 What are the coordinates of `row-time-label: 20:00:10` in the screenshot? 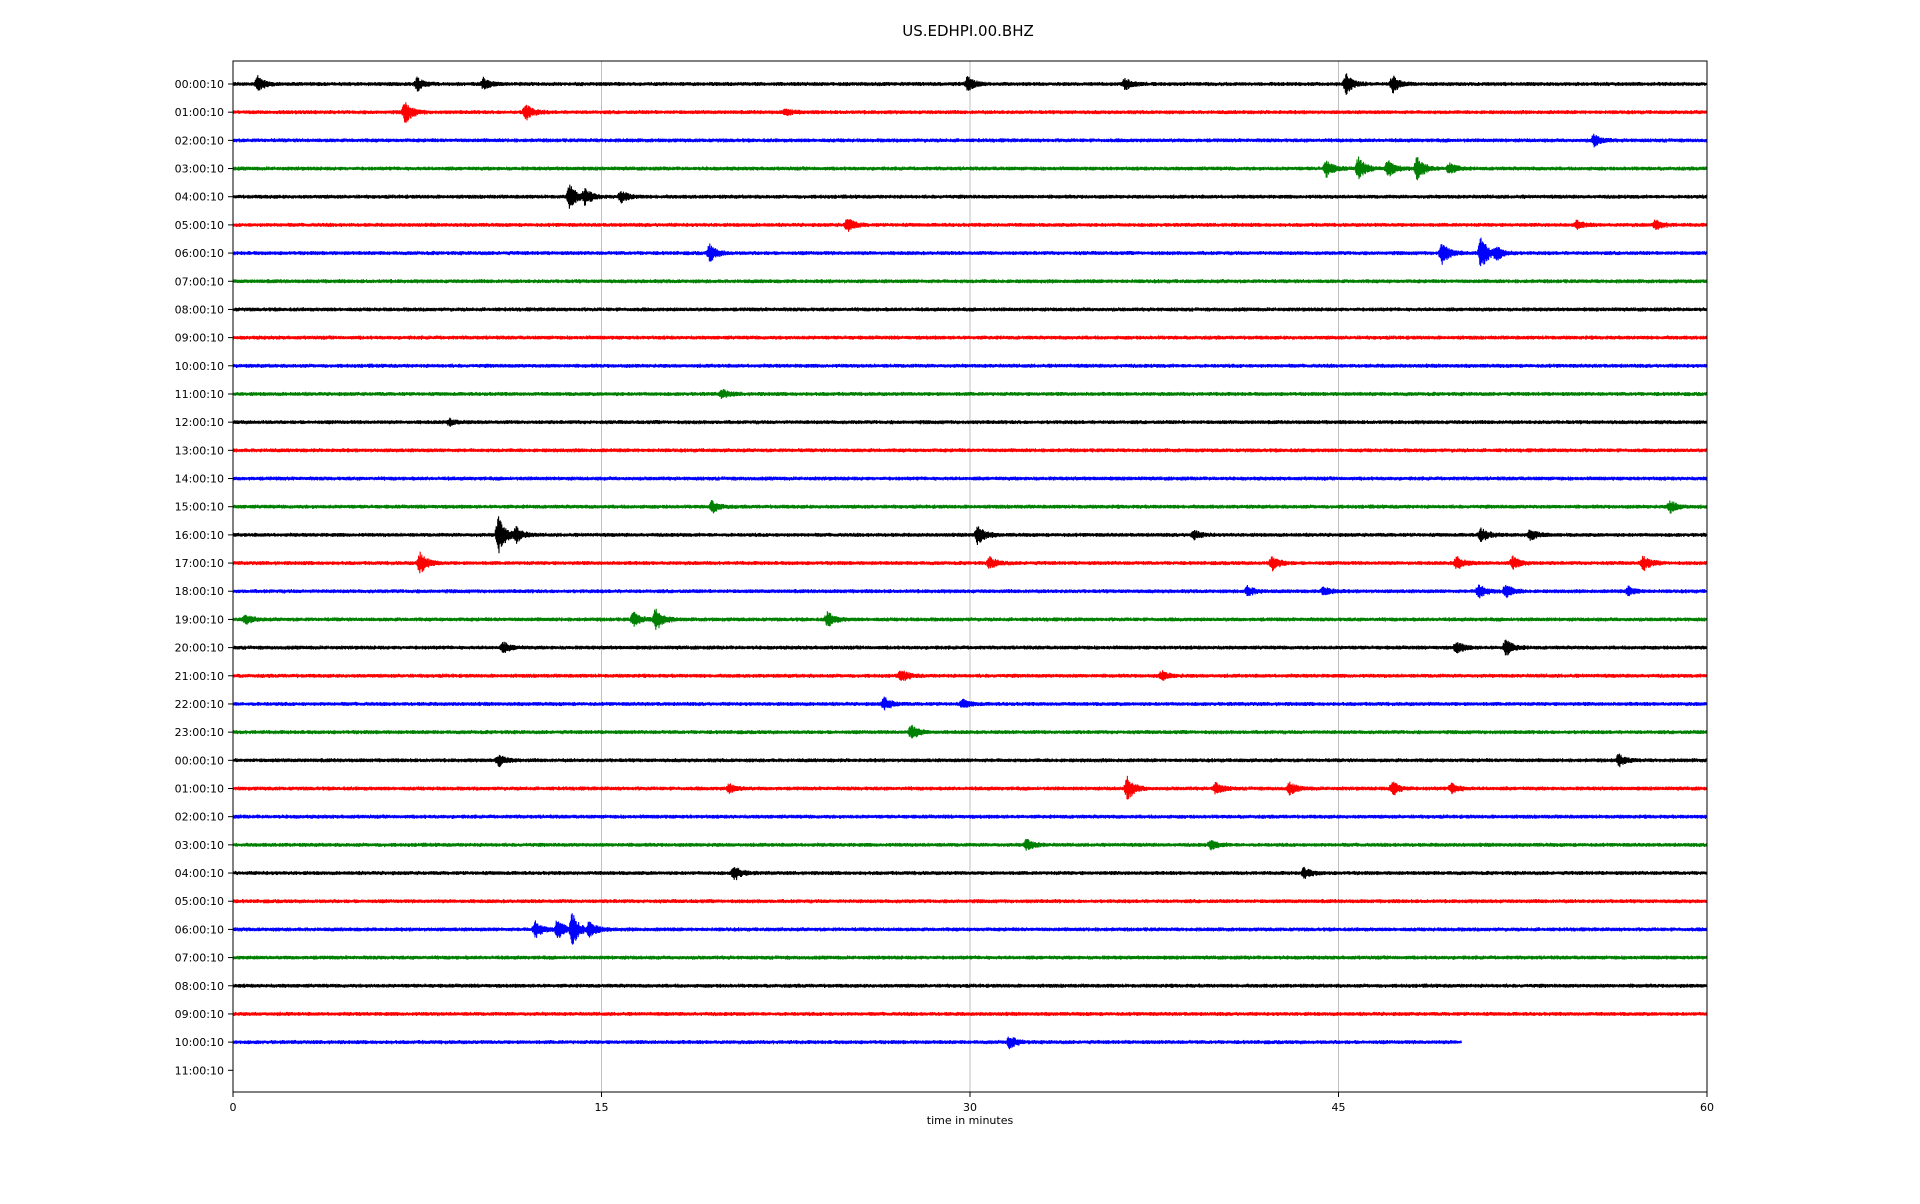 It's located at (199, 648).